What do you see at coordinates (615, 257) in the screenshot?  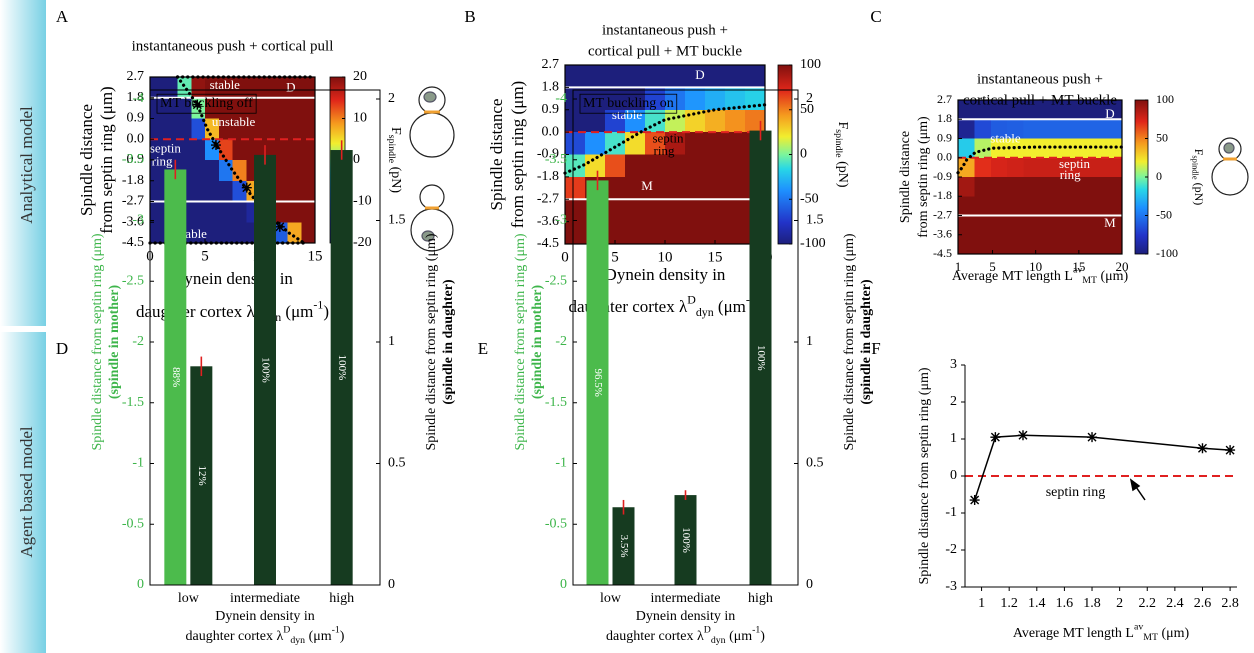 I see `x-tick-label: 5` at bounding box center [615, 257].